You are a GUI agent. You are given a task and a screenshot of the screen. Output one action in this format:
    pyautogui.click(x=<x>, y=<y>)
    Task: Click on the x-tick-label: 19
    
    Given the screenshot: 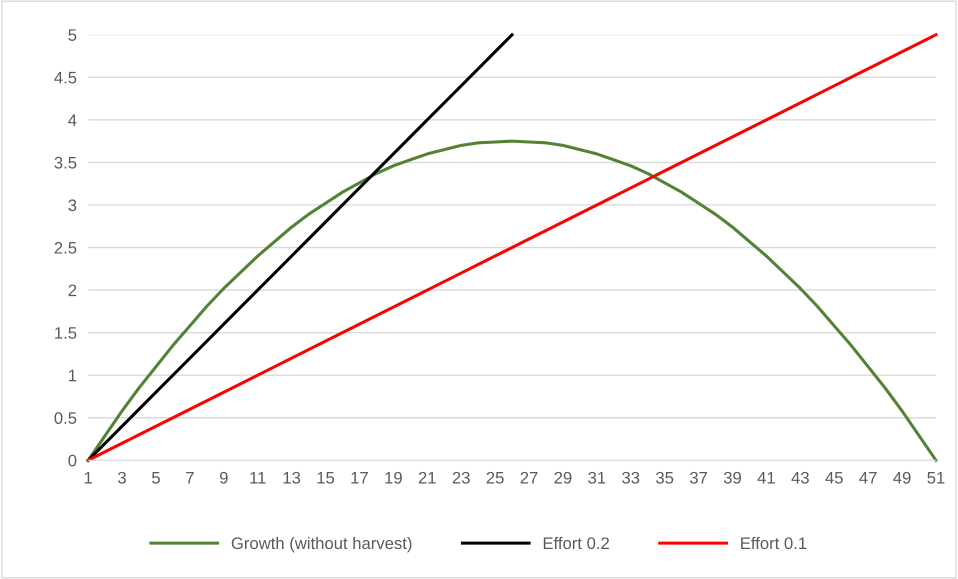 What is the action you would take?
    pyautogui.click(x=393, y=478)
    